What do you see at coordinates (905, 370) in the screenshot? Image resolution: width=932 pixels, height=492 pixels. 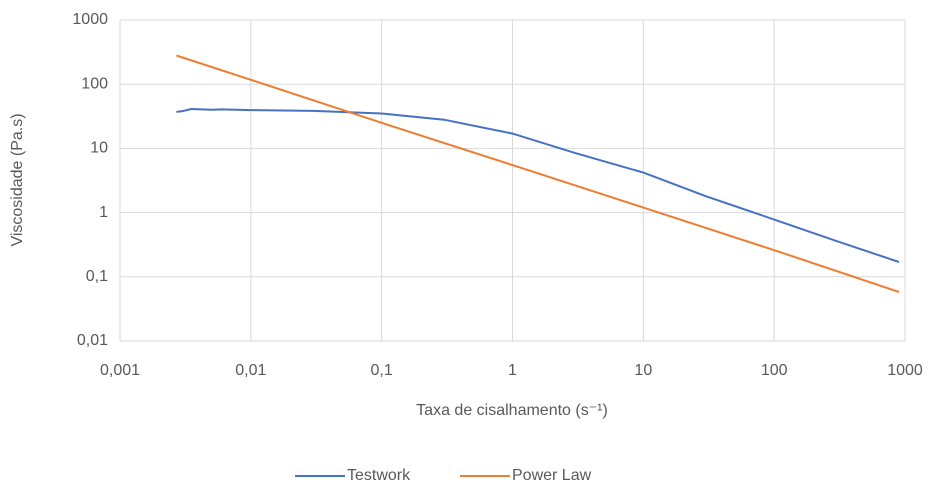 I see `x-tick-label: 1000` at bounding box center [905, 370].